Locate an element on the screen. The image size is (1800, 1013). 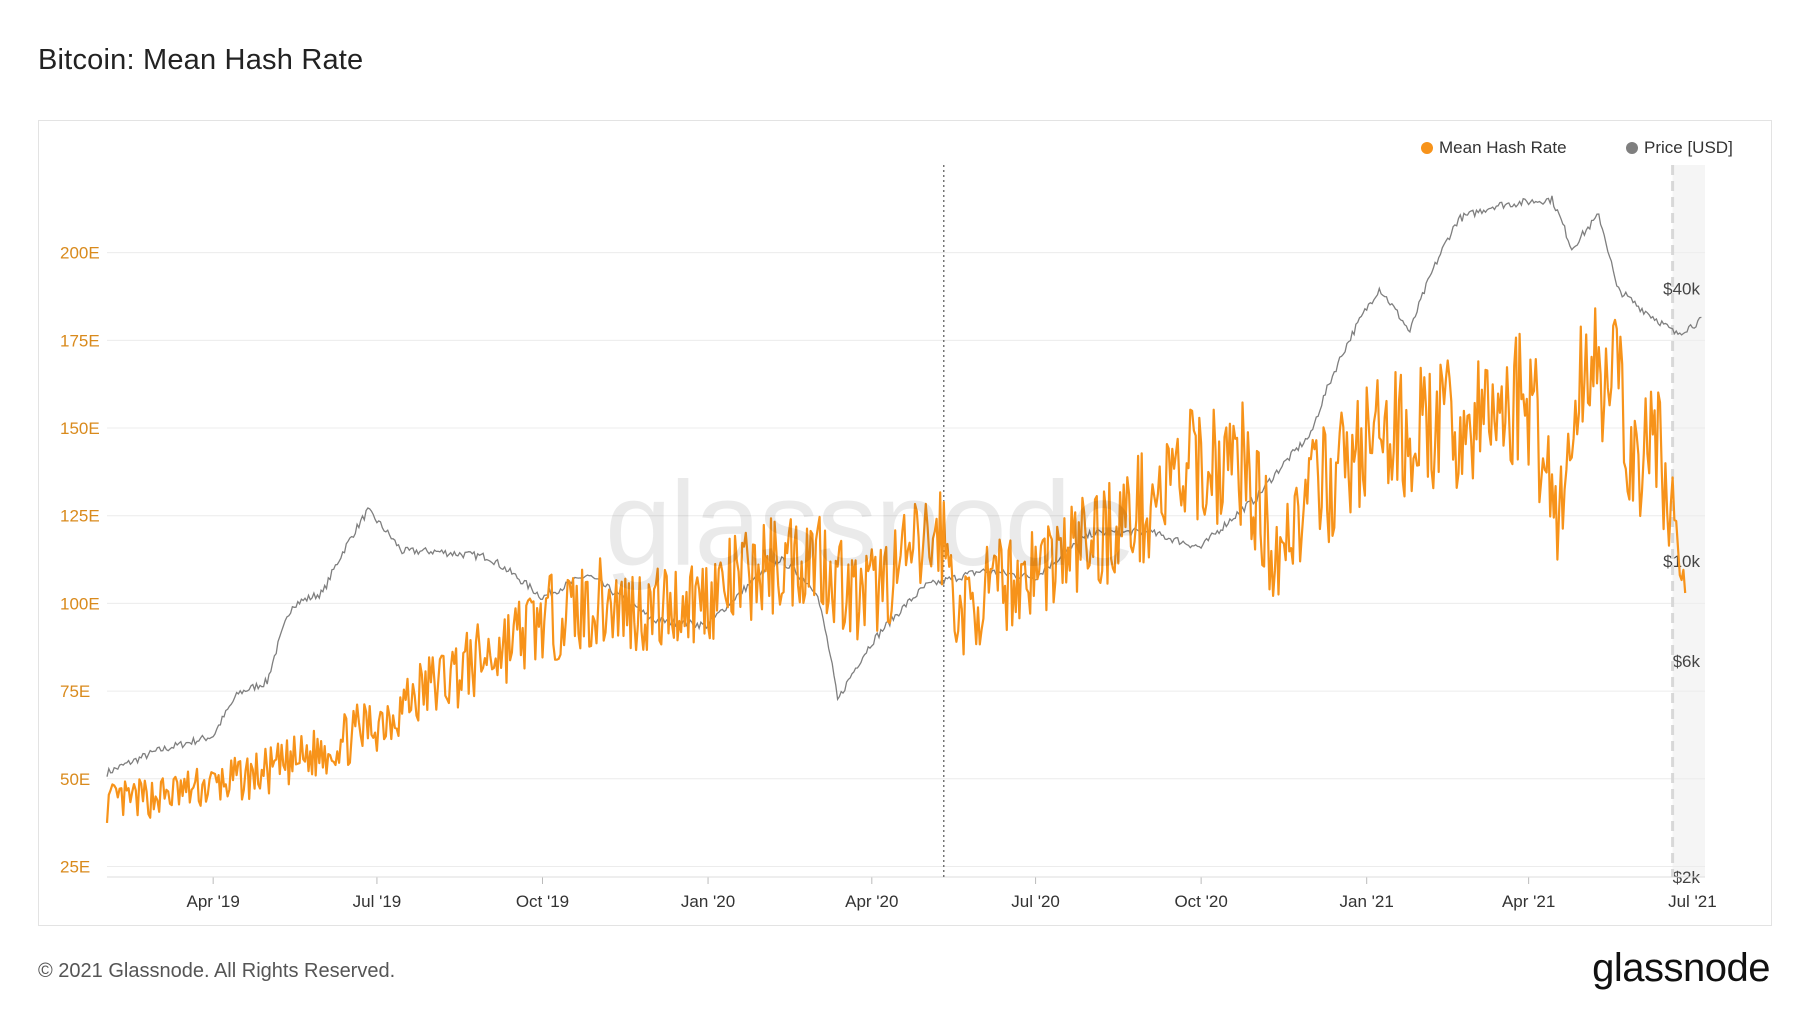
y-left-tick-label: 50E is located at coordinates (75, 779).